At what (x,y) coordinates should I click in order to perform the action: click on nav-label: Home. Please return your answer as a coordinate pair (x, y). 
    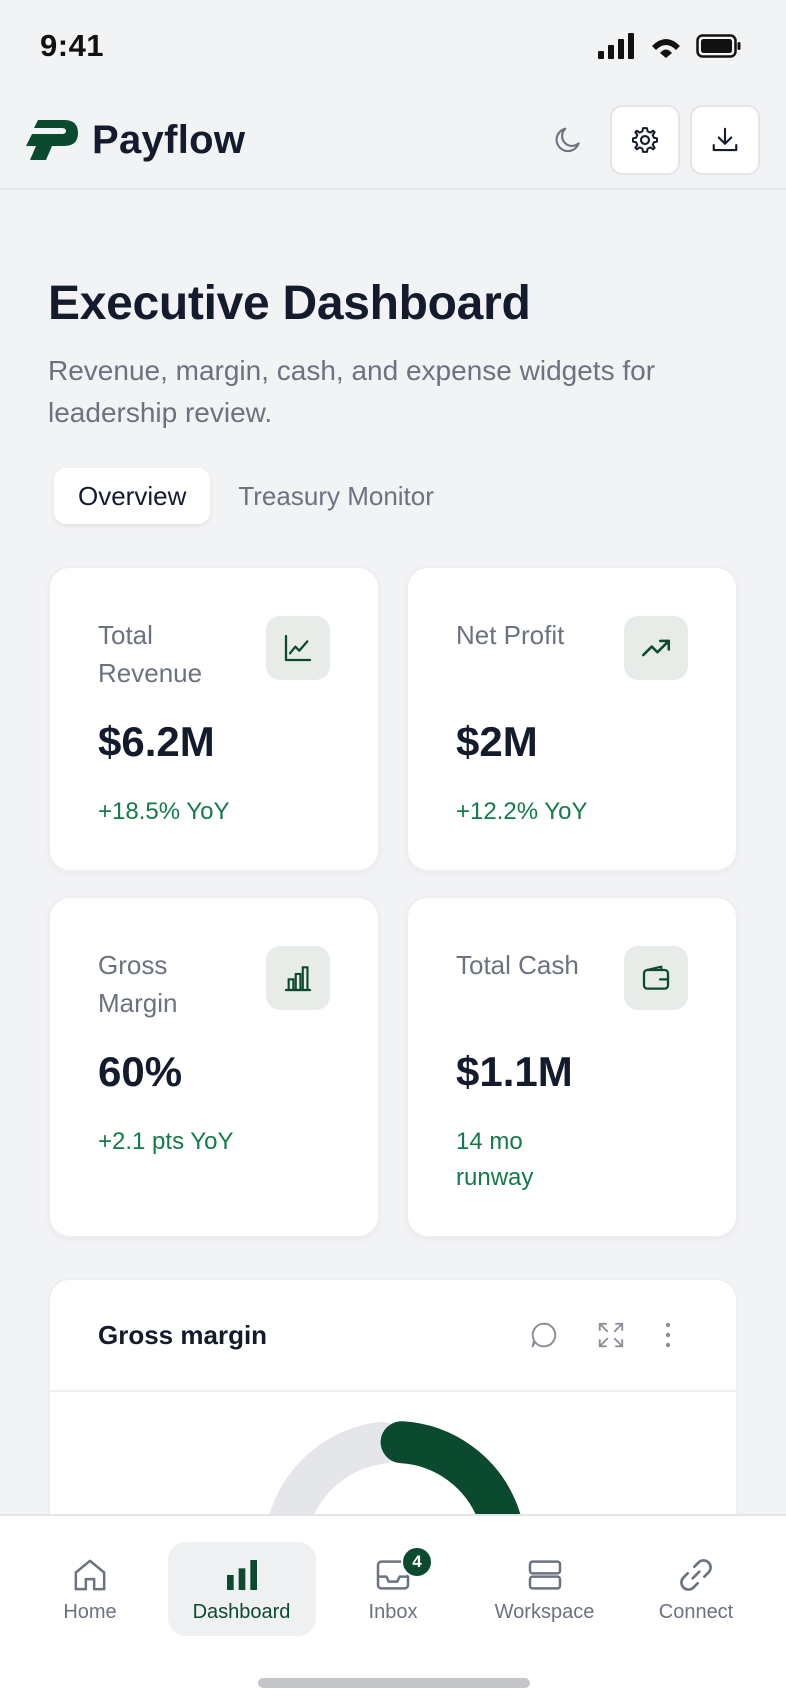
    Looking at the image, I should click on (90, 1611).